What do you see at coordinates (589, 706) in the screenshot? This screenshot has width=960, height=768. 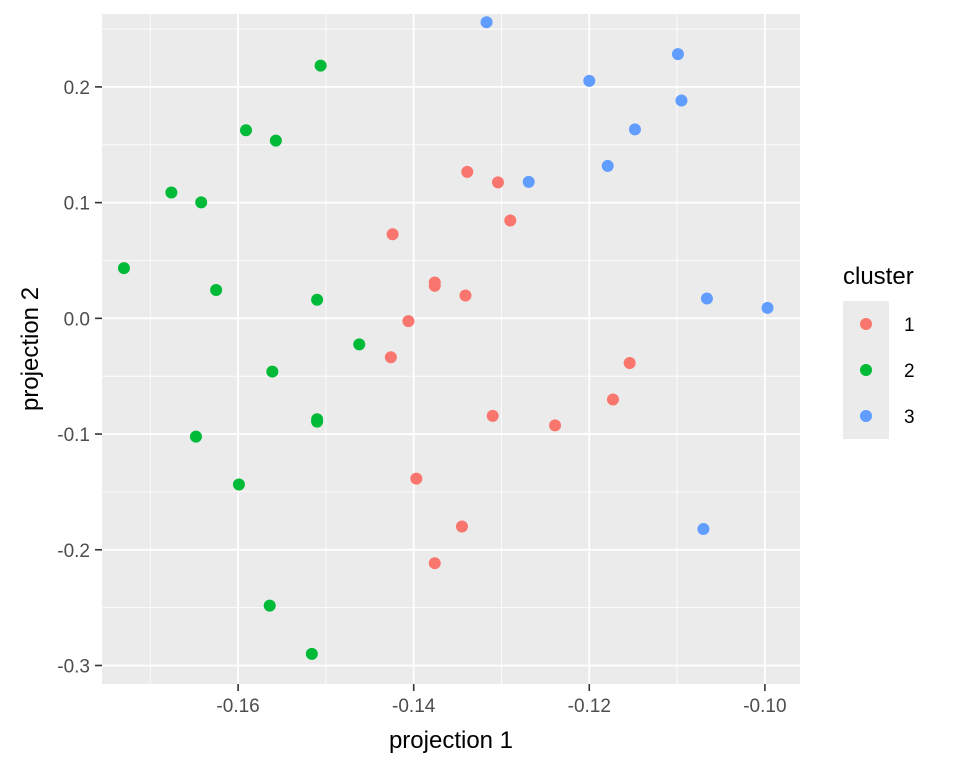 I see `x-tick-label: -0.12` at bounding box center [589, 706].